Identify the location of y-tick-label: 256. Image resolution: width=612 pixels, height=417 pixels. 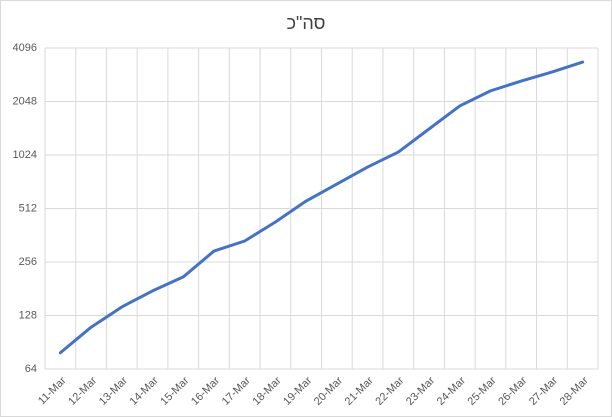
(28, 262).